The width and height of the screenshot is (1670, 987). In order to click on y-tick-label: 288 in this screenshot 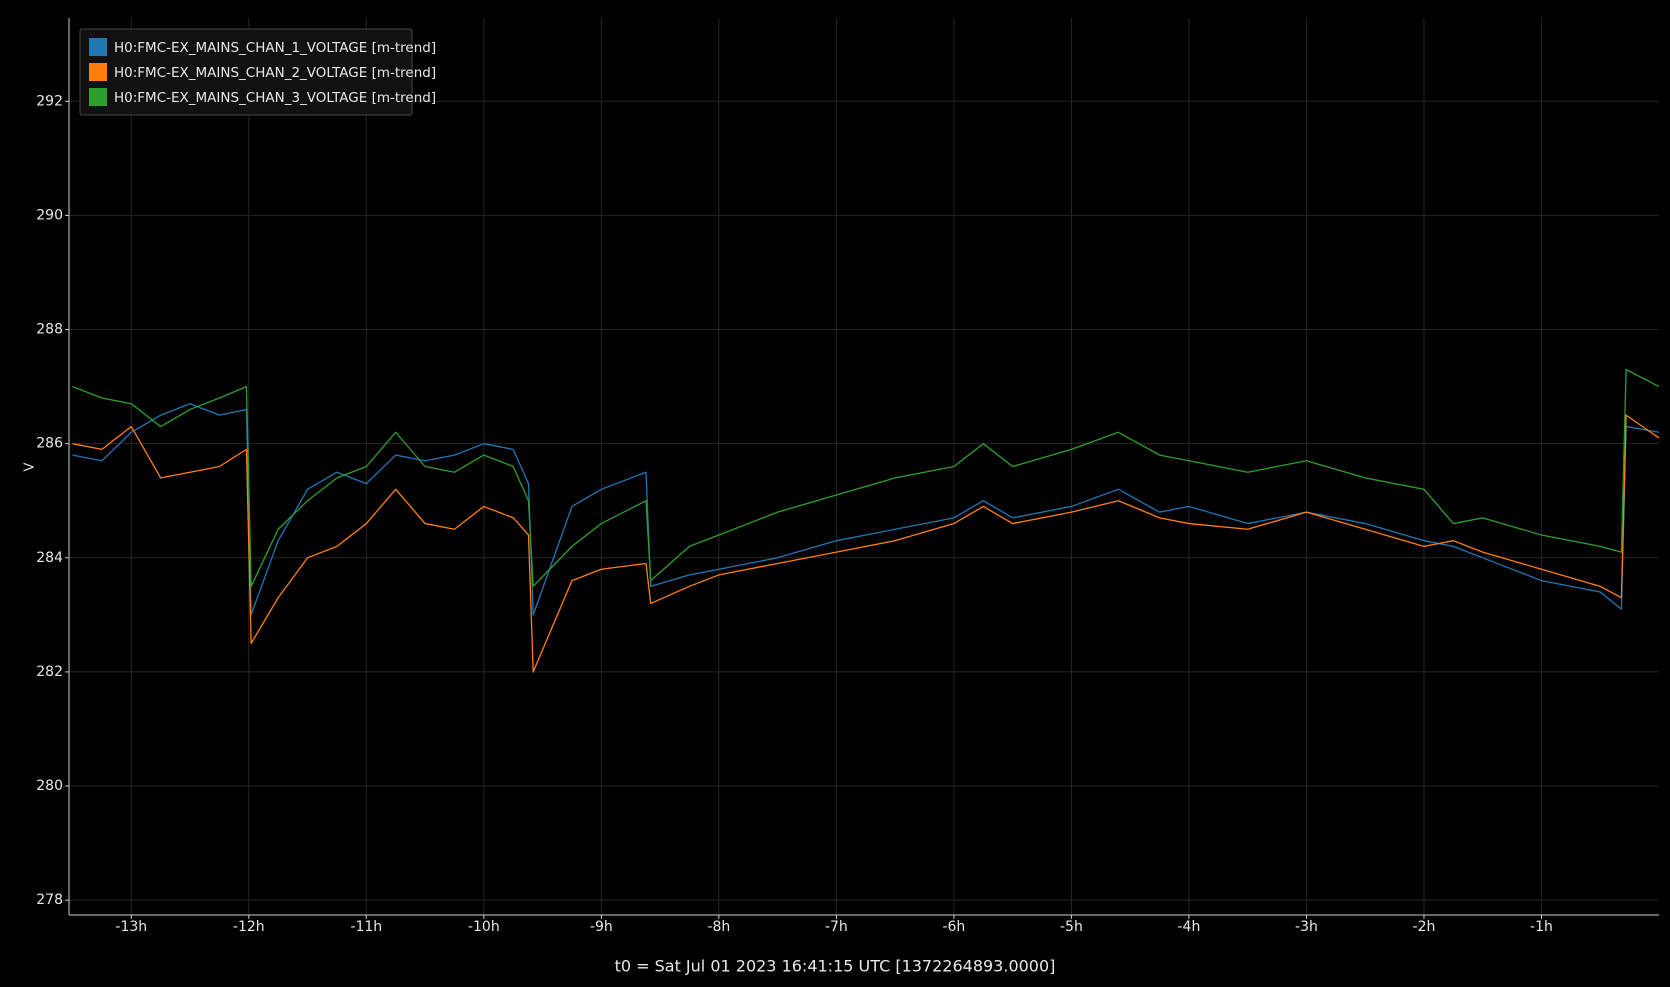, I will do `click(49, 330)`.